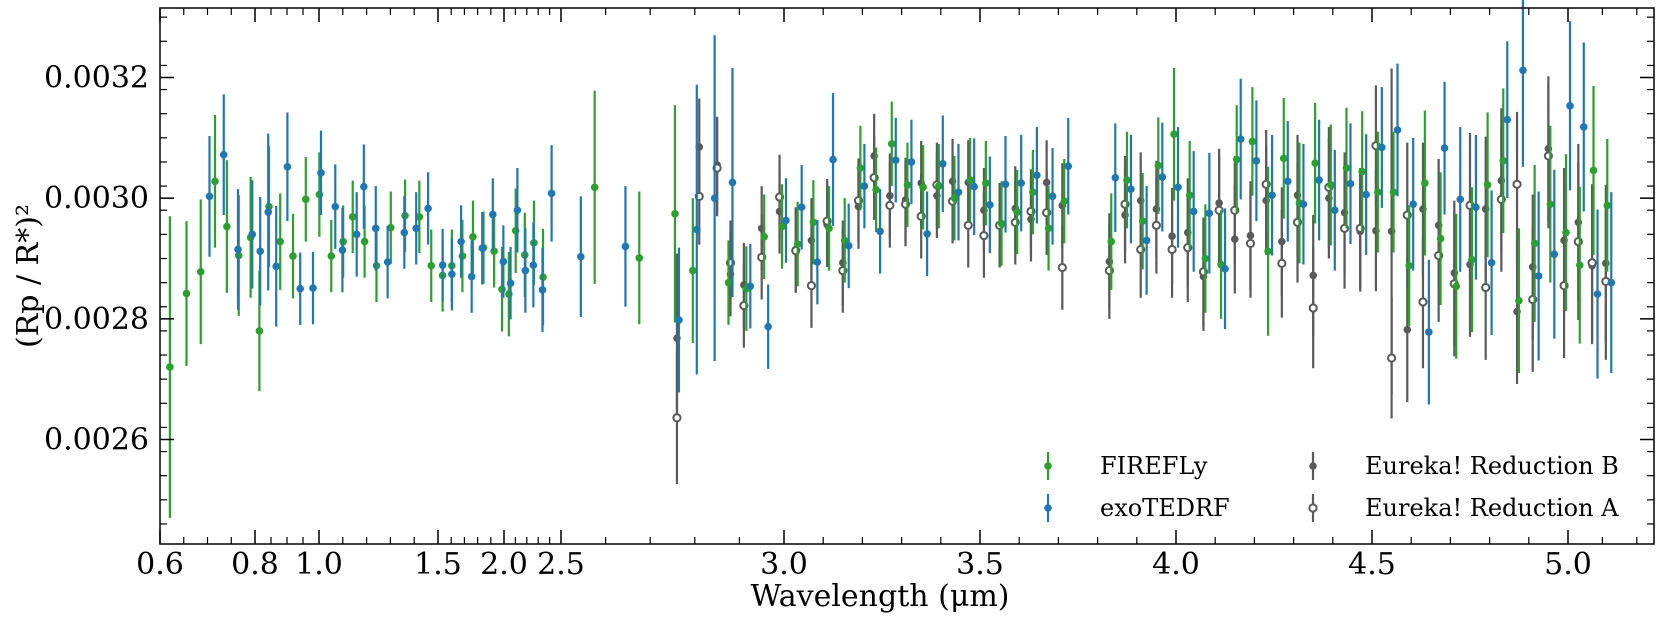 This screenshot has height=620, width=1661. Describe the element at coordinates (1165, 508) in the screenshot. I see `legend-label: exoTEDRF` at that location.